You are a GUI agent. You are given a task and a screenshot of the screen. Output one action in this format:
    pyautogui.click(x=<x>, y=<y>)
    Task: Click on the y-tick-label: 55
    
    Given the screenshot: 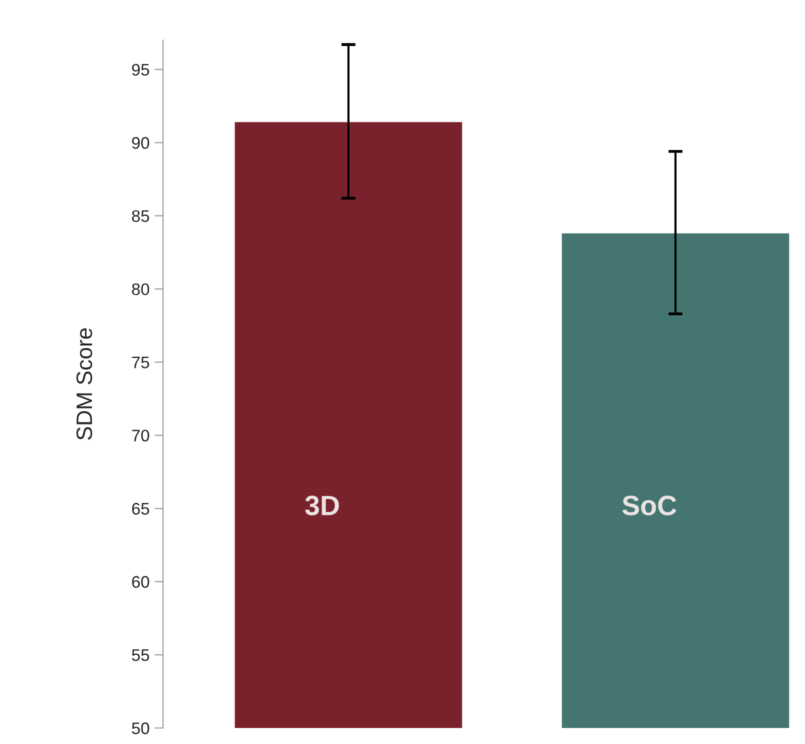 What is the action you would take?
    pyautogui.click(x=141, y=655)
    